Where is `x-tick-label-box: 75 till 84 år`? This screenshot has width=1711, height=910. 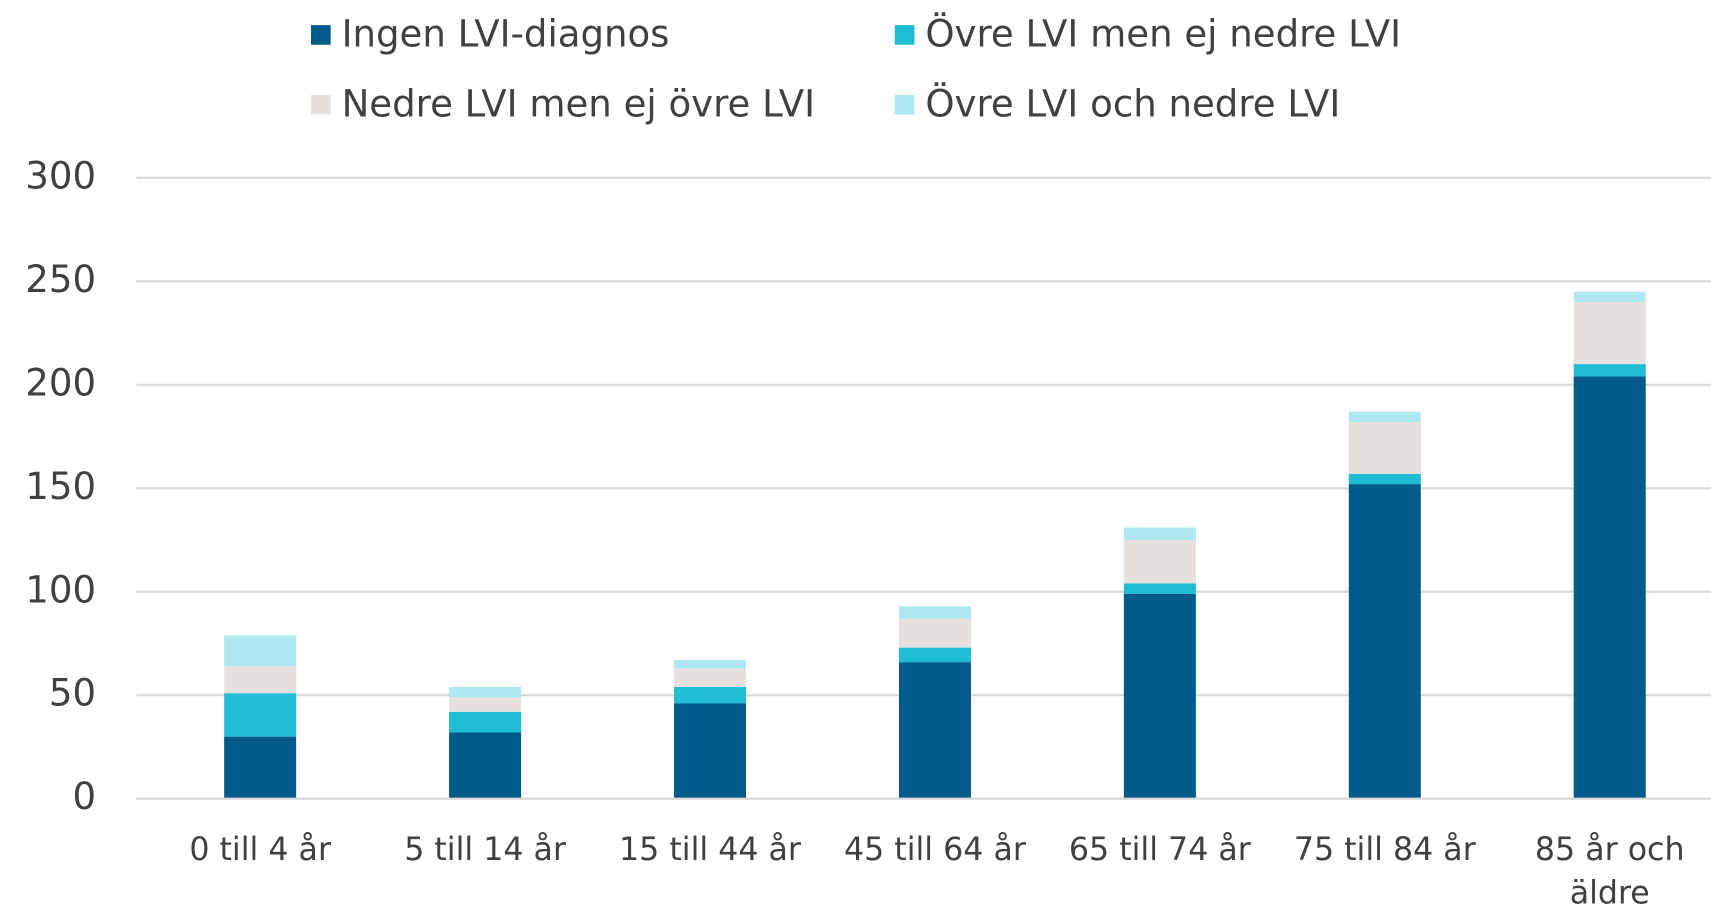 x-tick-label-box: 75 till 84 år is located at coordinates (1384, 849).